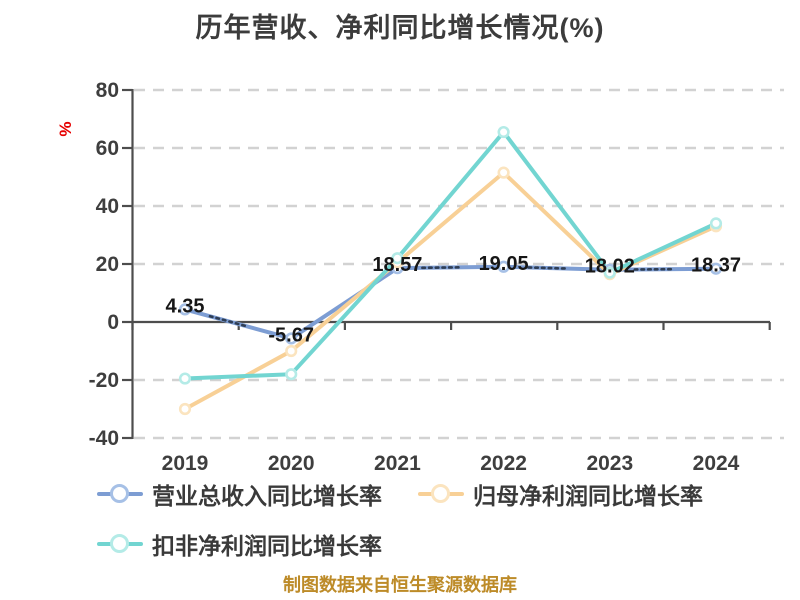  What do you see at coordinates (185, 463) in the screenshot?
I see `x-tick-label: 2019` at bounding box center [185, 463].